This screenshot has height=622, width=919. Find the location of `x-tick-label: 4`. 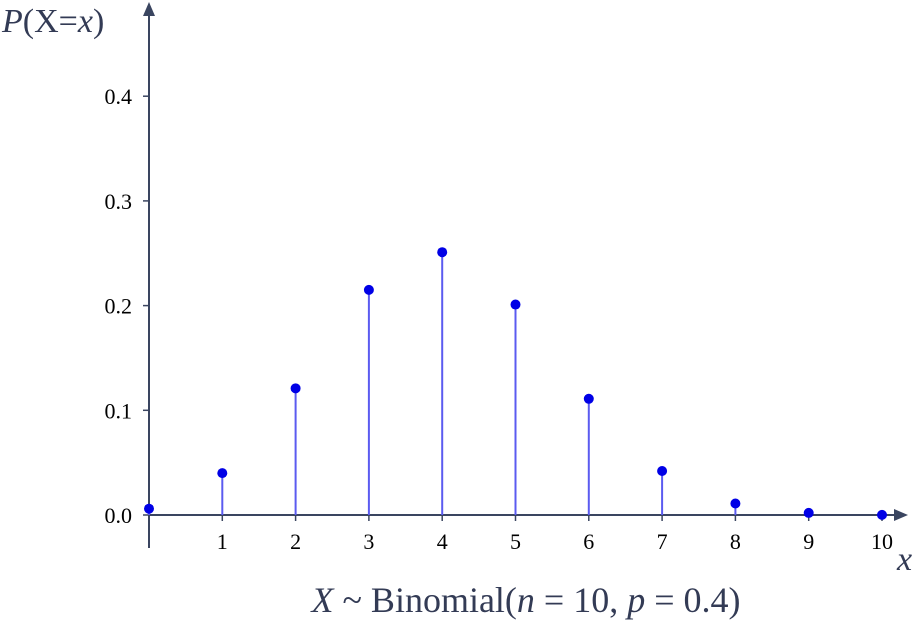

x-tick-label: 4 is located at coordinates (442, 541).